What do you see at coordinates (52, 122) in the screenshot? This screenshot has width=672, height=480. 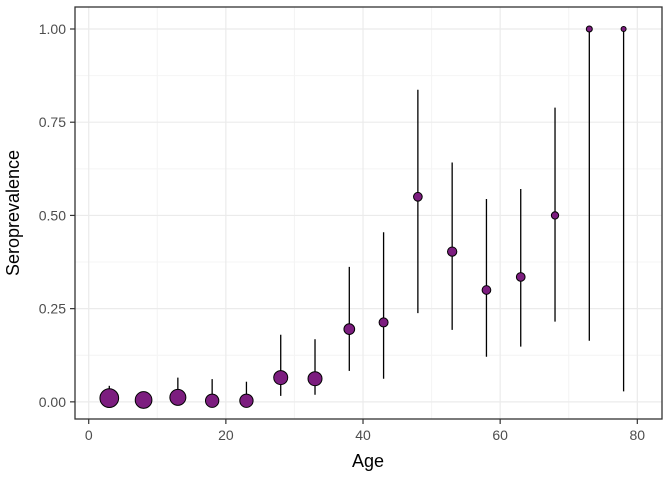 I see `y-tick-label: 0.75` at bounding box center [52, 122].